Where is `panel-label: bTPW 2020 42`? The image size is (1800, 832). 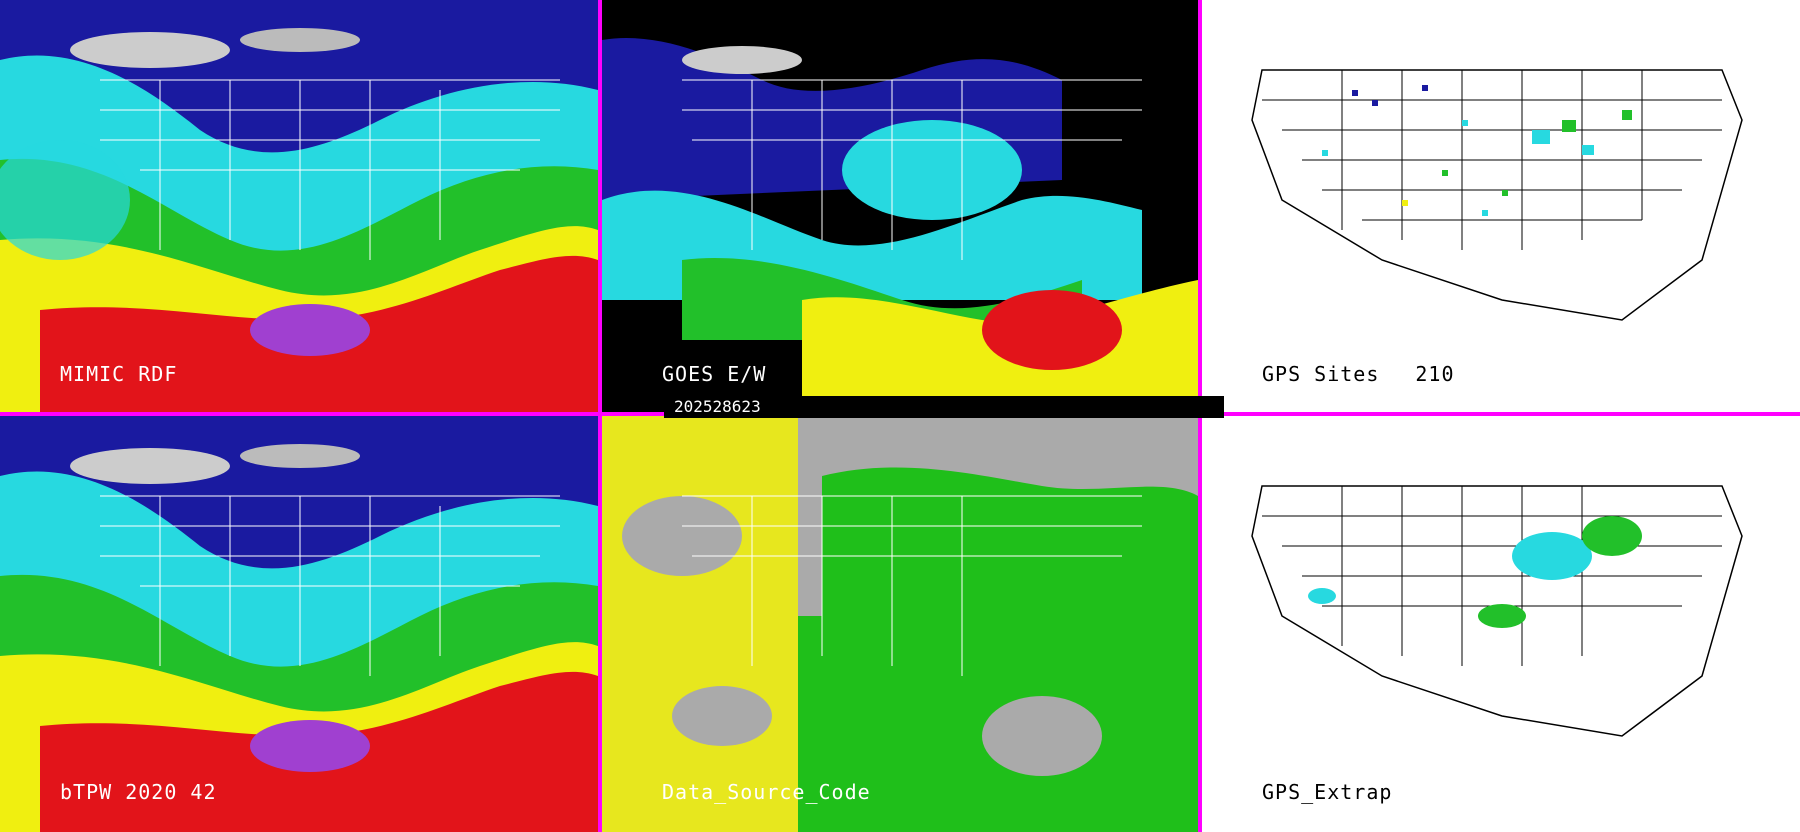
panel-label: bTPW 2020 42 is located at coordinates (138, 792).